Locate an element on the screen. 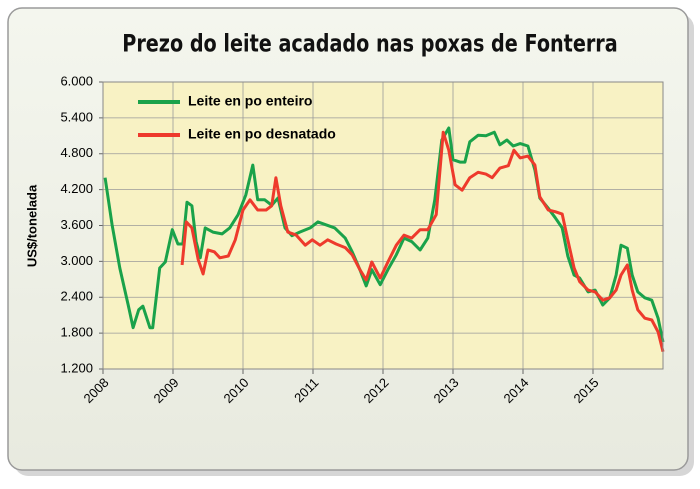 This screenshot has height=489, width=700. y-tick-label: 5.400 is located at coordinates (76, 116).